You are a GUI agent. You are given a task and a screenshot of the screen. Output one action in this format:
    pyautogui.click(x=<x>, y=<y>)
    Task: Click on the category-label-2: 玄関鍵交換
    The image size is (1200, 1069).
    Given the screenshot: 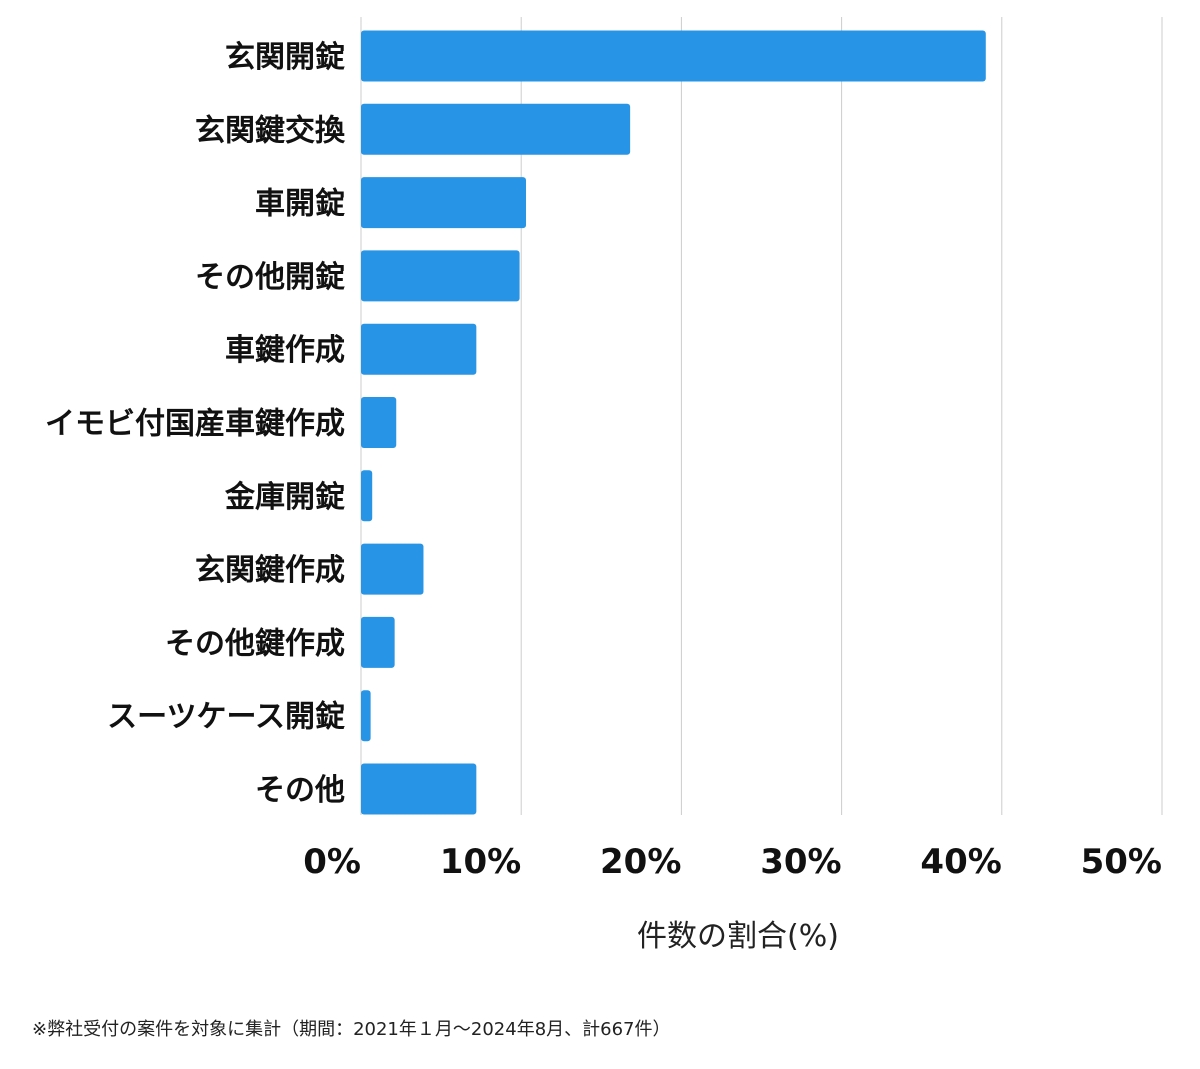 What is the action you would take?
    pyautogui.click(x=270, y=130)
    